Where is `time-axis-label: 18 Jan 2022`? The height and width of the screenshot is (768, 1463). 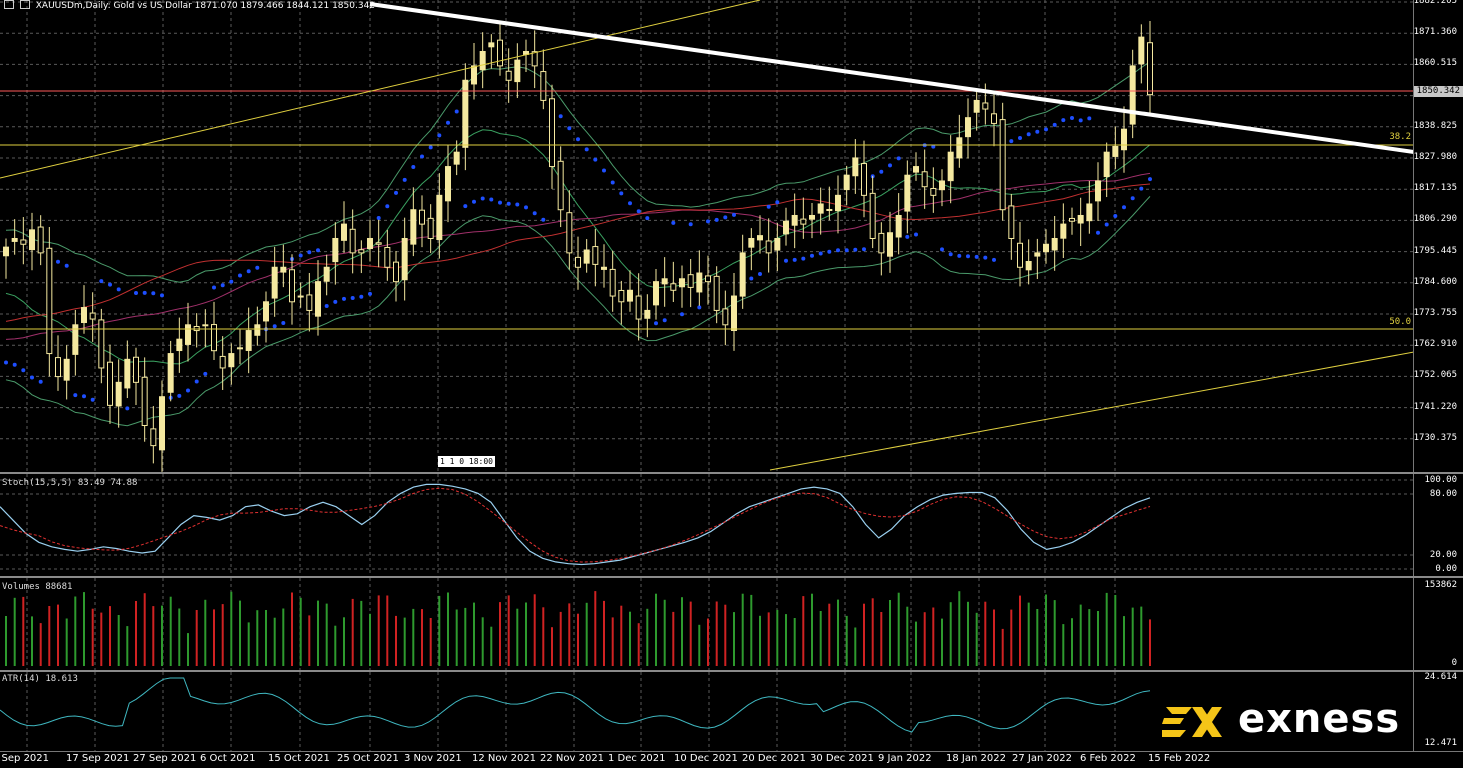 time-axis-label: 18 Jan 2022 is located at coordinates (976, 758).